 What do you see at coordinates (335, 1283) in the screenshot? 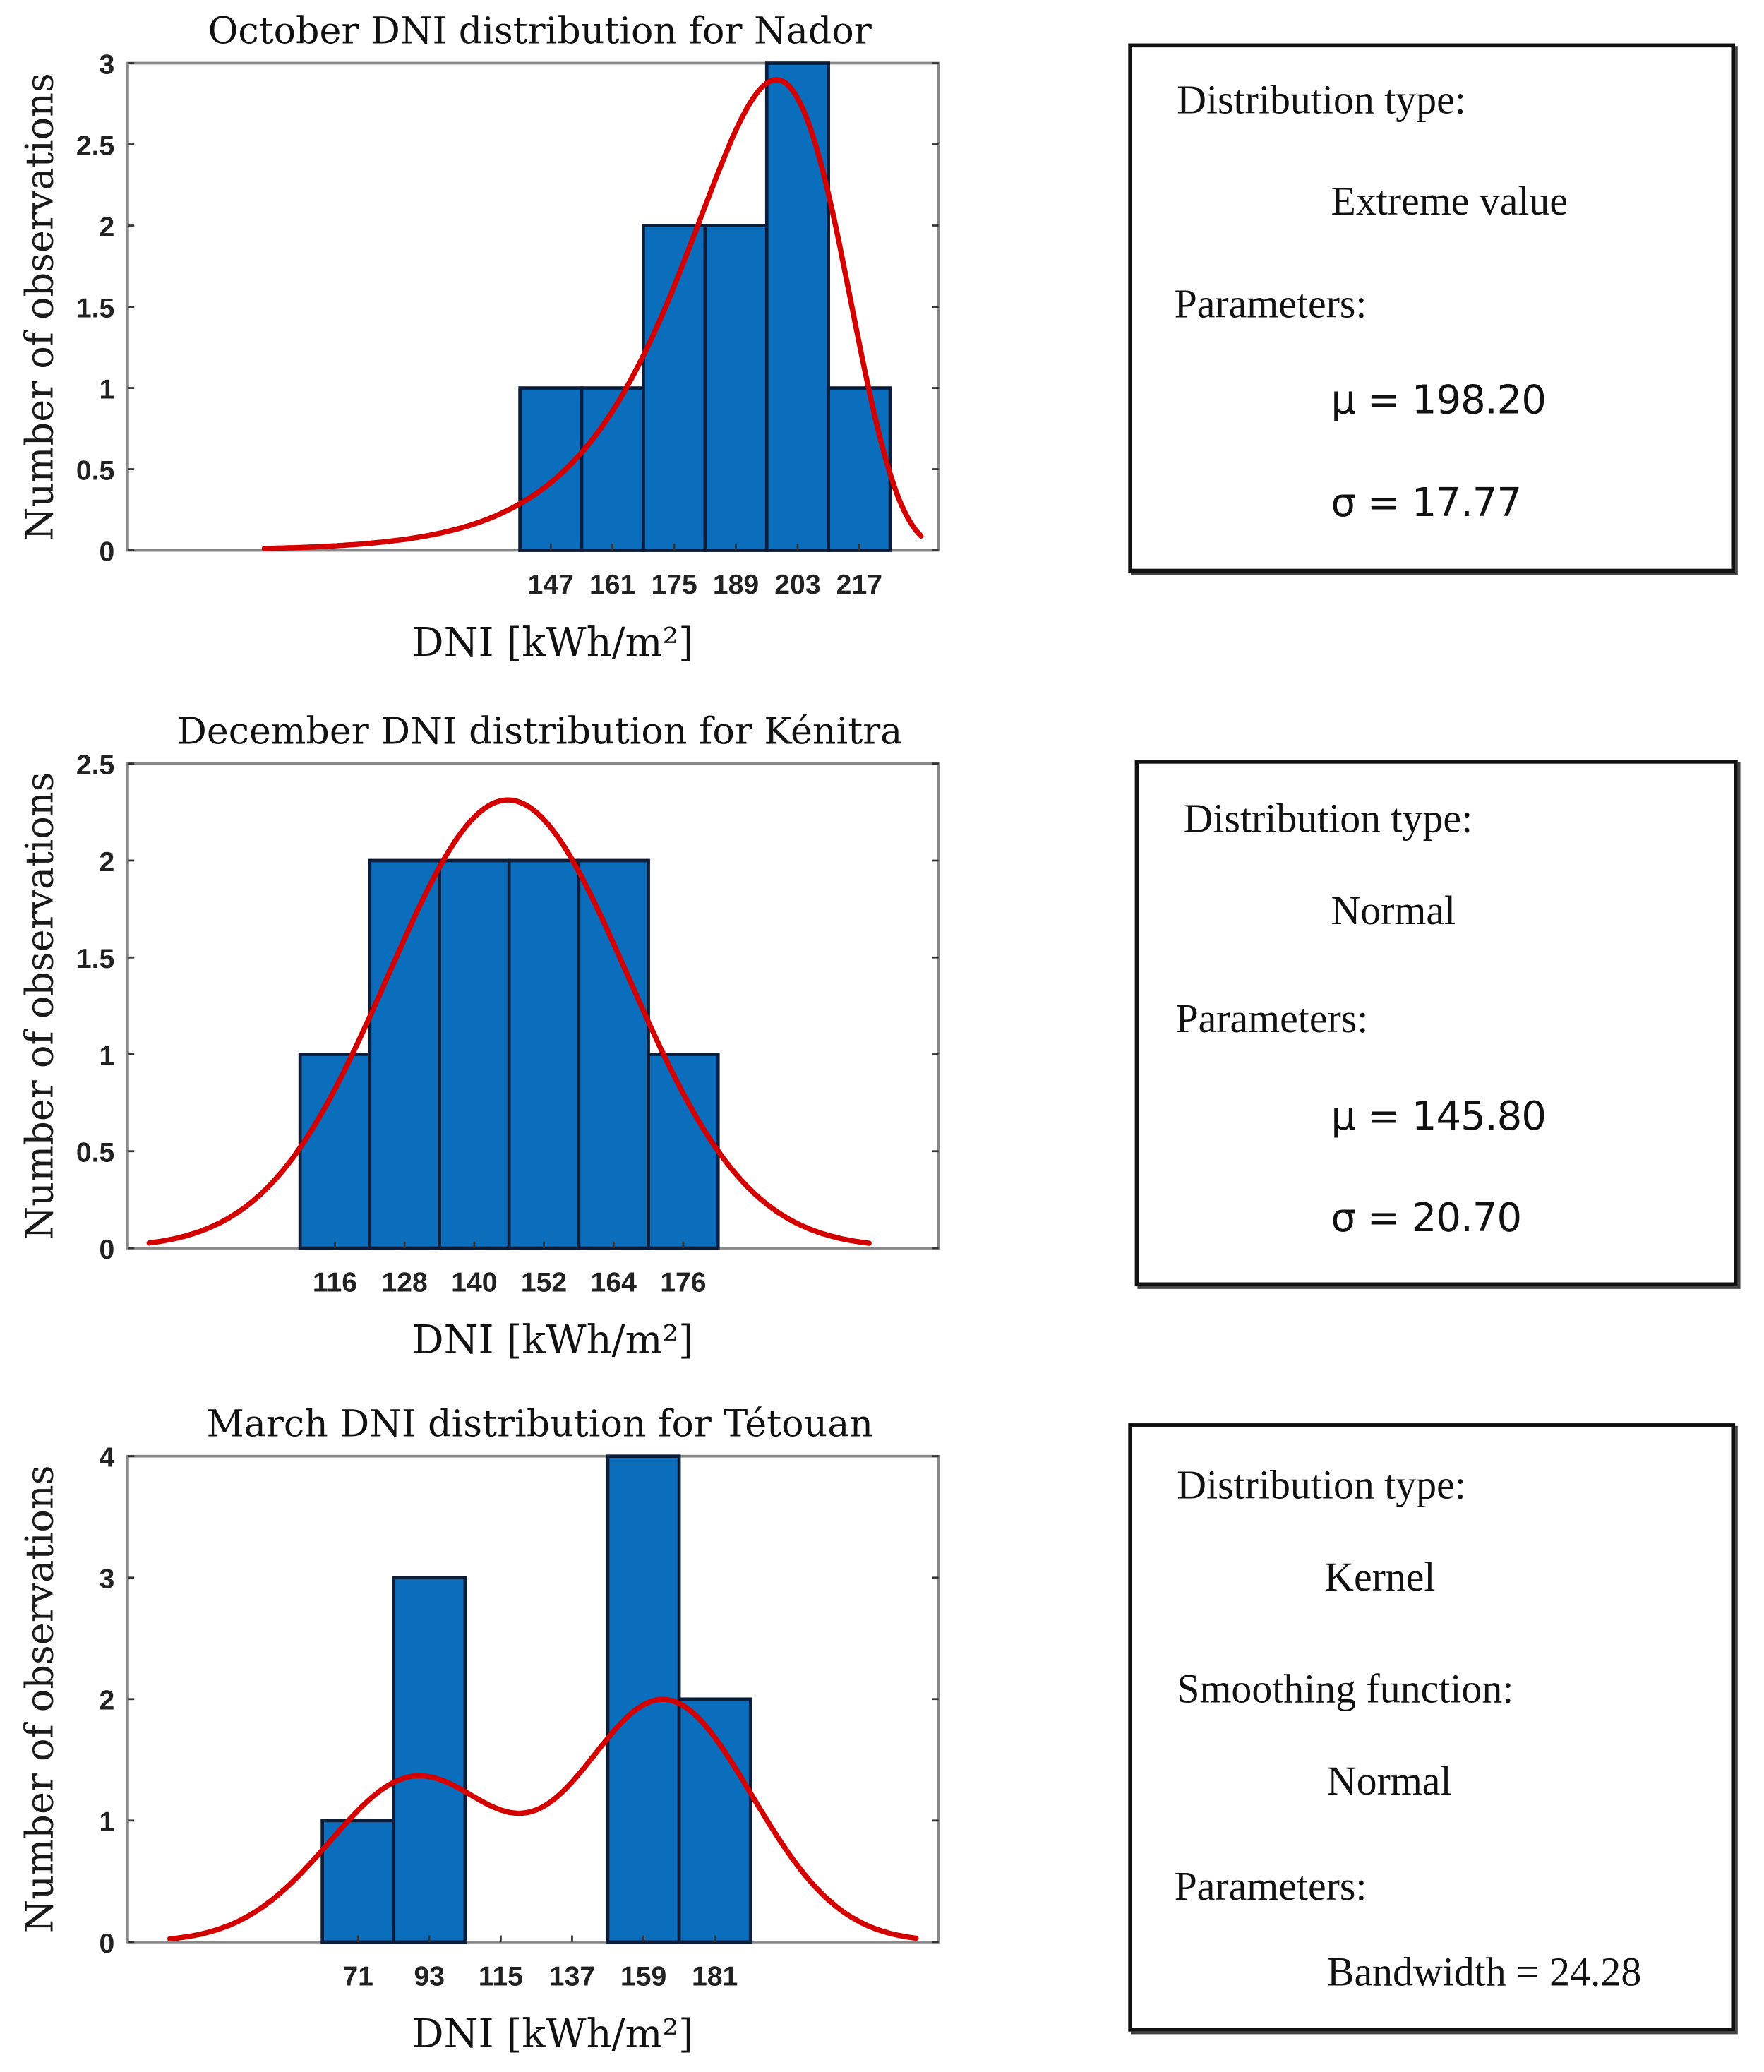
I see `x-tick-label: 116` at bounding box center [335, 1283].